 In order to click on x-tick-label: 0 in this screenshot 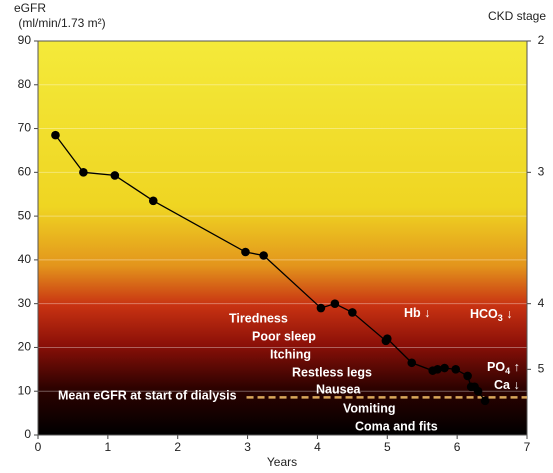, I will do `click(38, 447)`.